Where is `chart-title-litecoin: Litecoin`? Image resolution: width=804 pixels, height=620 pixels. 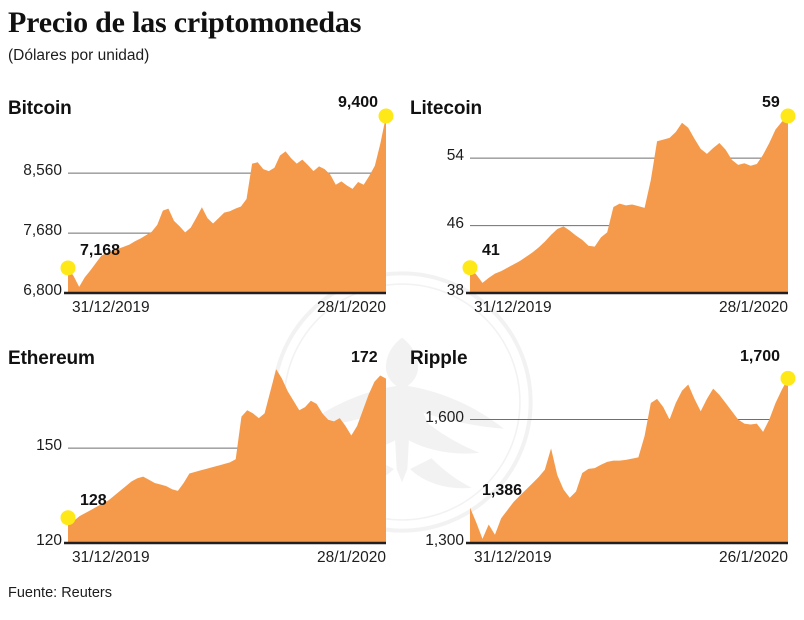
chart-title-litecoin: Litecoin is located at coordinates (446, 108).